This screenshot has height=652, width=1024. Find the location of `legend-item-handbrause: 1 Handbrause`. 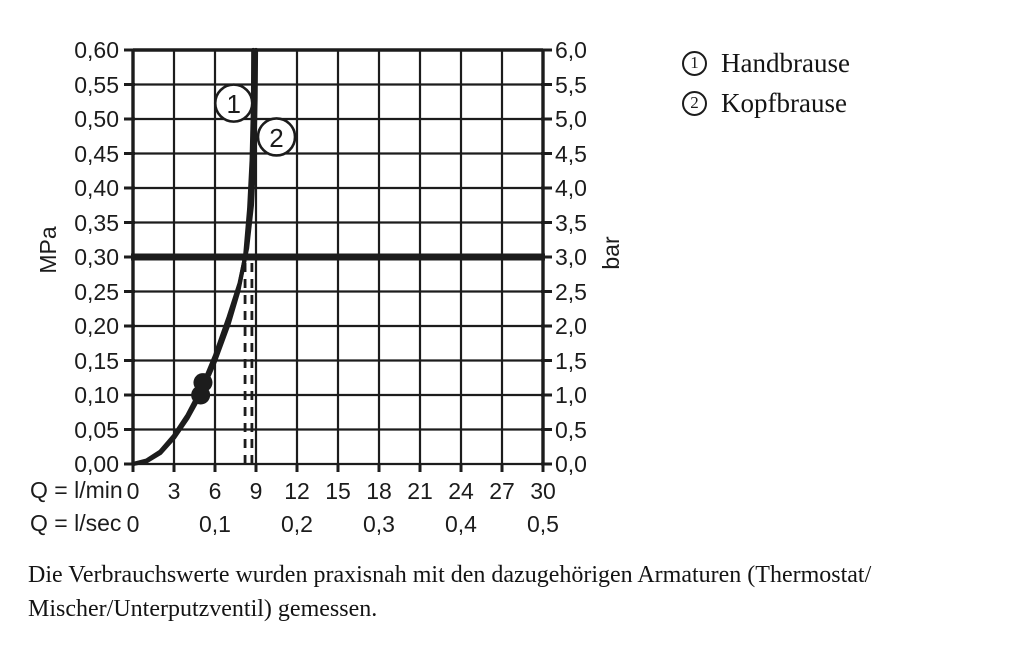

legend-item-handbrause: 1 Handbrause is located at coordinates (766, 62).